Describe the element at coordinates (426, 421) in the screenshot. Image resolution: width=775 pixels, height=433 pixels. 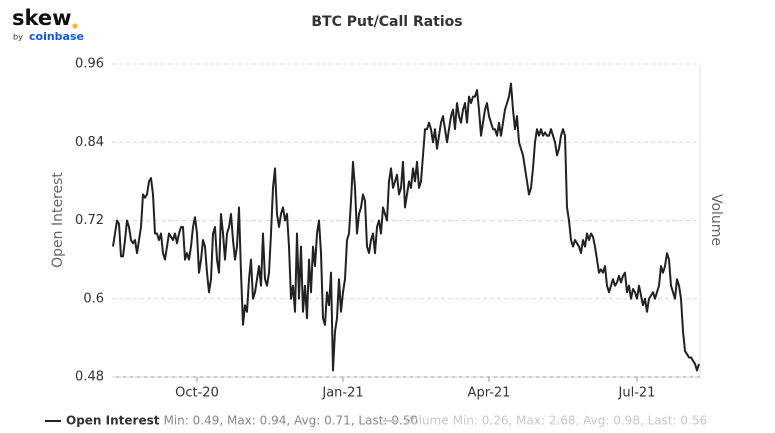
I see `legend-label: Volume` at that location.